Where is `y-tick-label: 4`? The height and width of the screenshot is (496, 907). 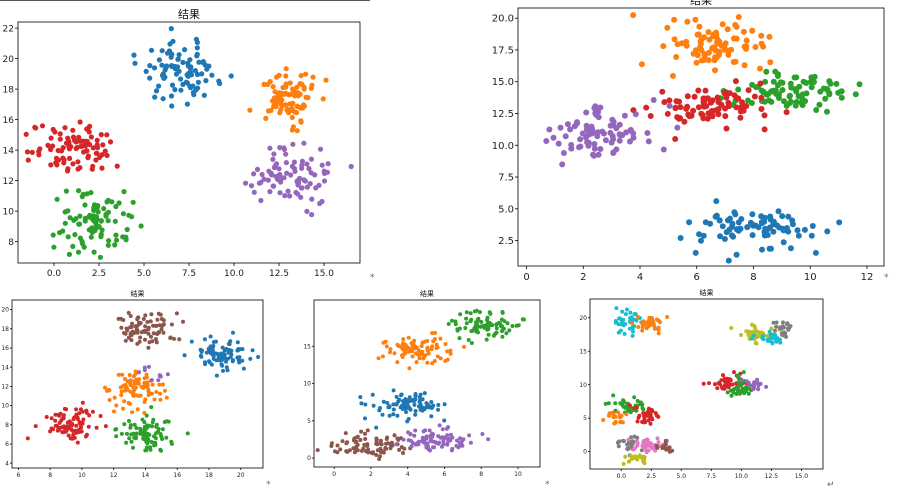
y-tick-label: 4 is located at coordinates (7, 463).